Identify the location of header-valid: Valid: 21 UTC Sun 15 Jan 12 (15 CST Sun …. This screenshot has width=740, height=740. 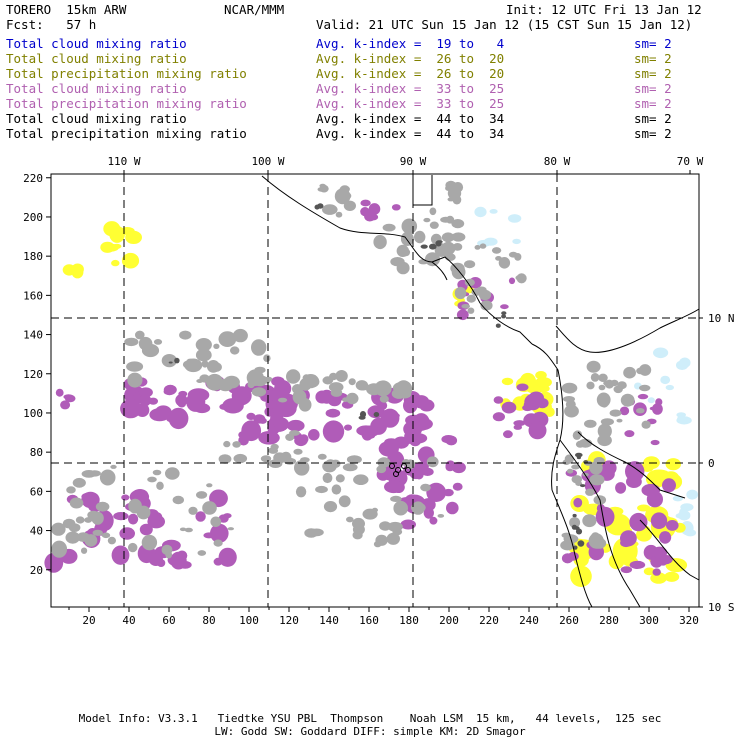
(504, 24).